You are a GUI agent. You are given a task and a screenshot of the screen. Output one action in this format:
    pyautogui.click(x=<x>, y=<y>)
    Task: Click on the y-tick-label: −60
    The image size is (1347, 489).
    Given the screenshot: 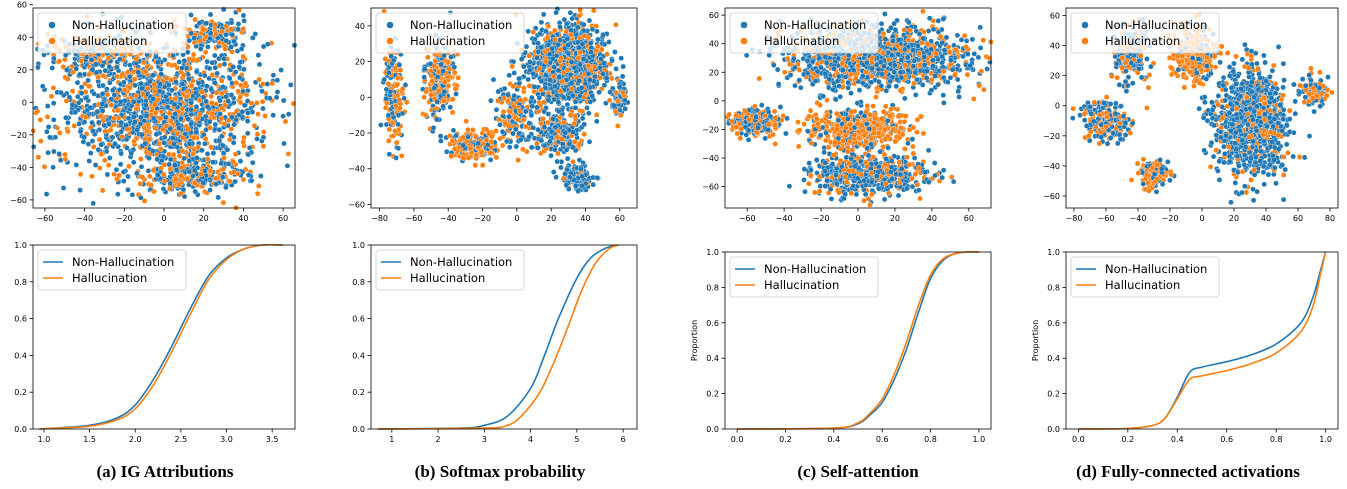 What is the action you would take?
    pyautogui.click(x=356, y=204)
    